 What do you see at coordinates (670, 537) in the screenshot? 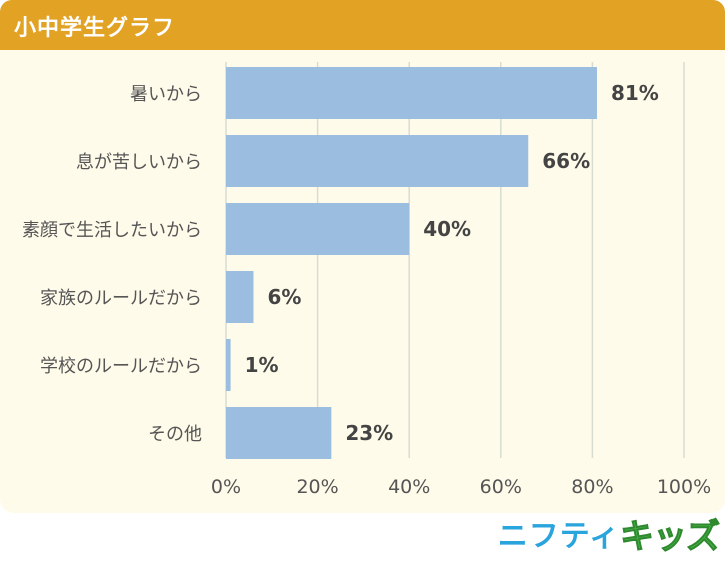
I see `logo-text-kids: キッズ` at bounding box center [670, 537].